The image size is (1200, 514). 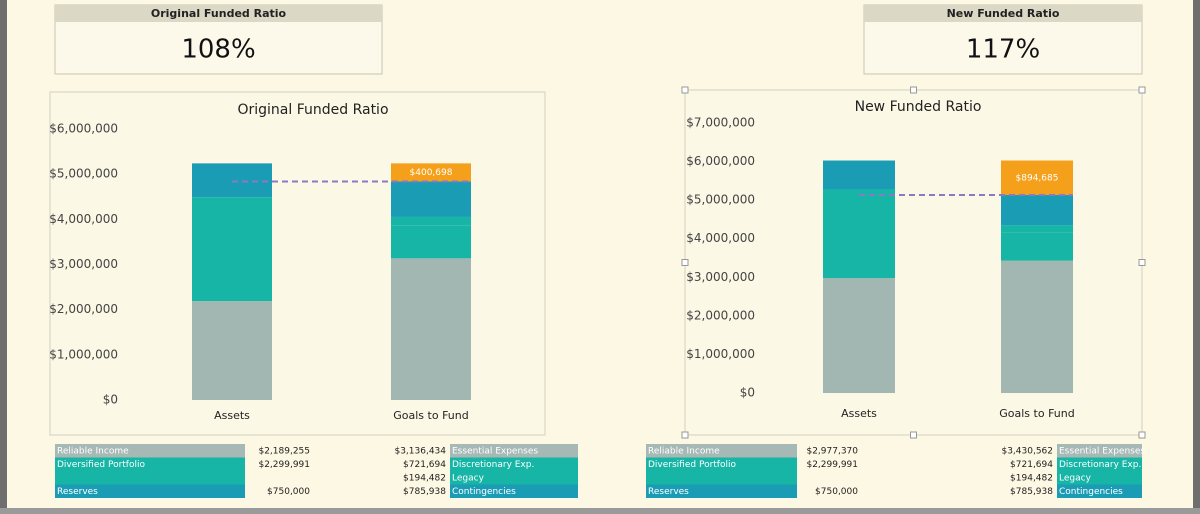 I want to click on summary-value: 108%, so click(x=218, y=50).